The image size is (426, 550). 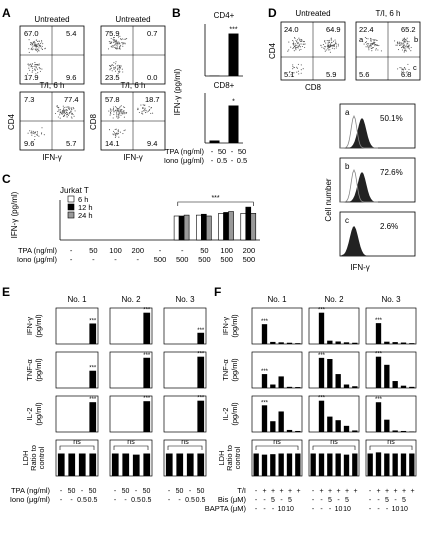 I want to click on panel-letter-c: C, so click(x=6, y=179).